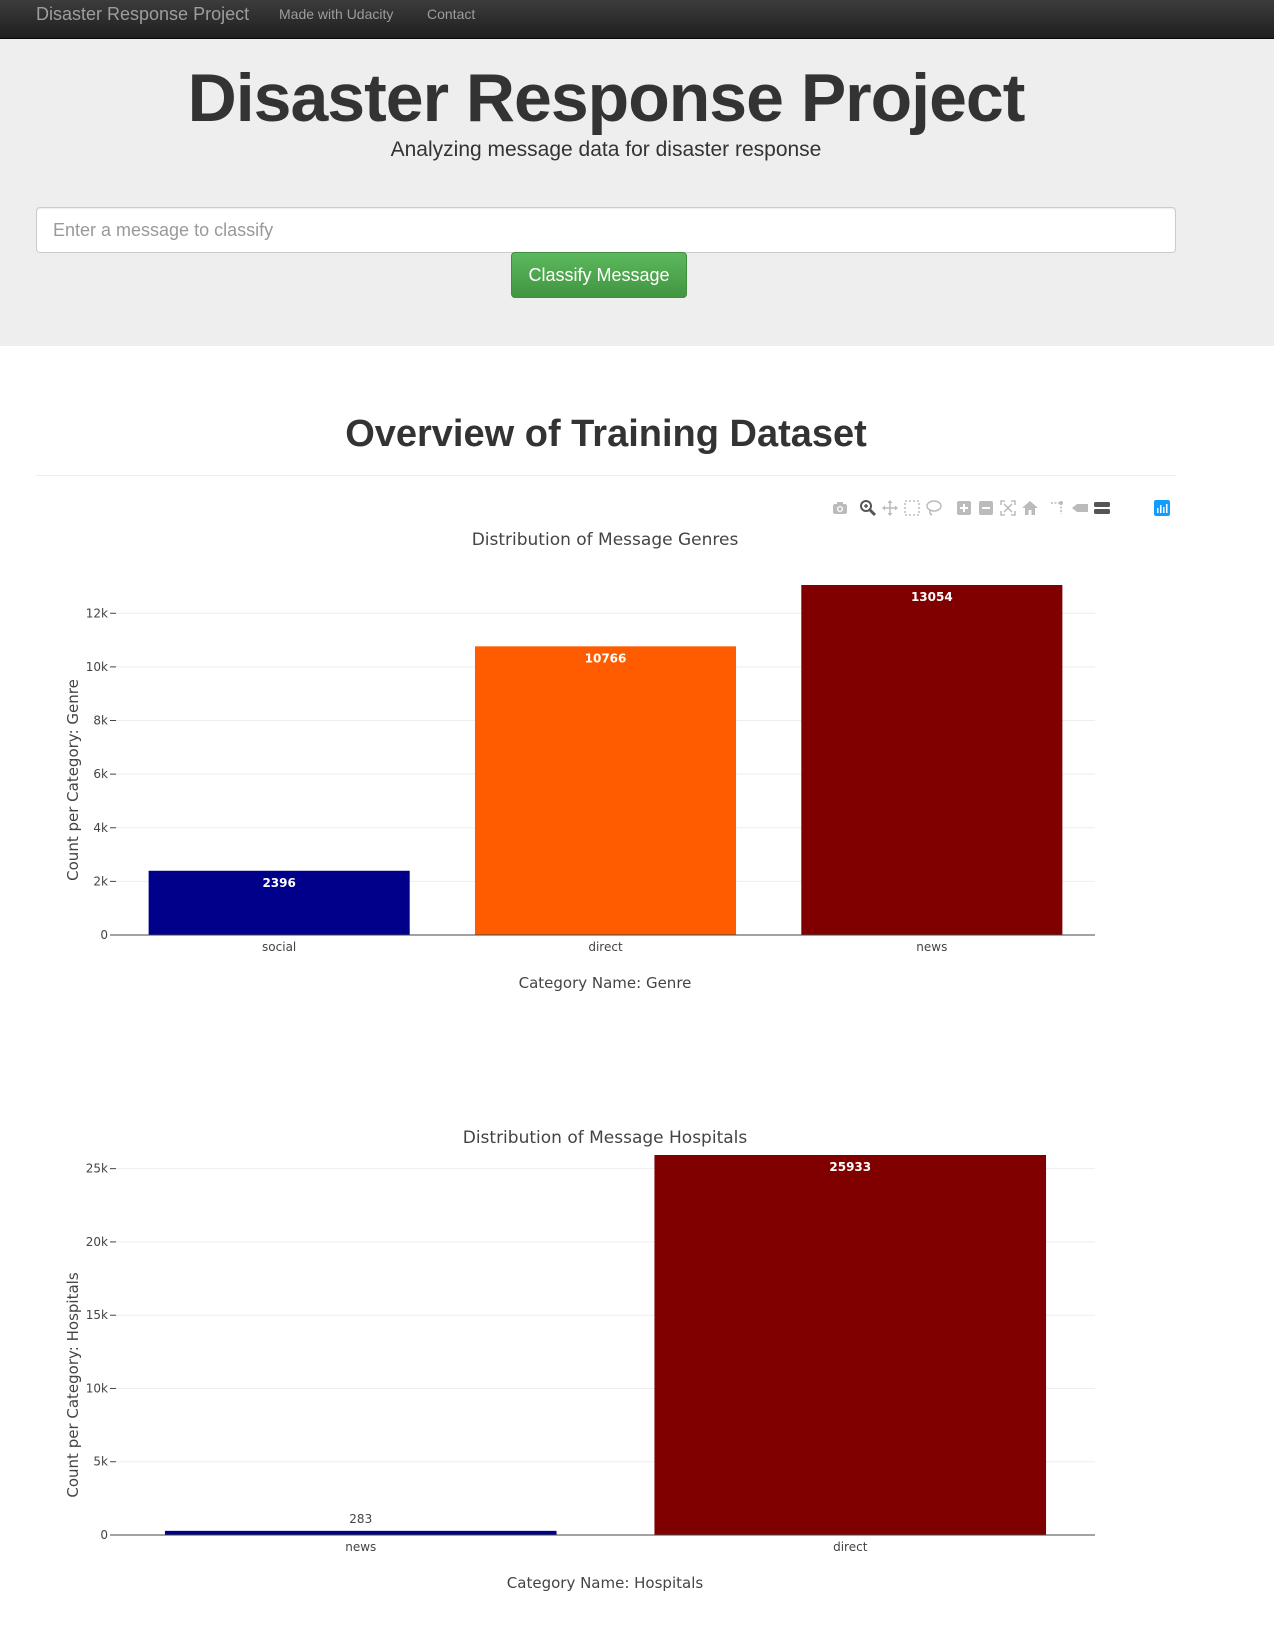  What do you see at coordinates (100, 828) in the screenshot?
I see `y-tick-label: 4k` at bounding box center [100, 828].